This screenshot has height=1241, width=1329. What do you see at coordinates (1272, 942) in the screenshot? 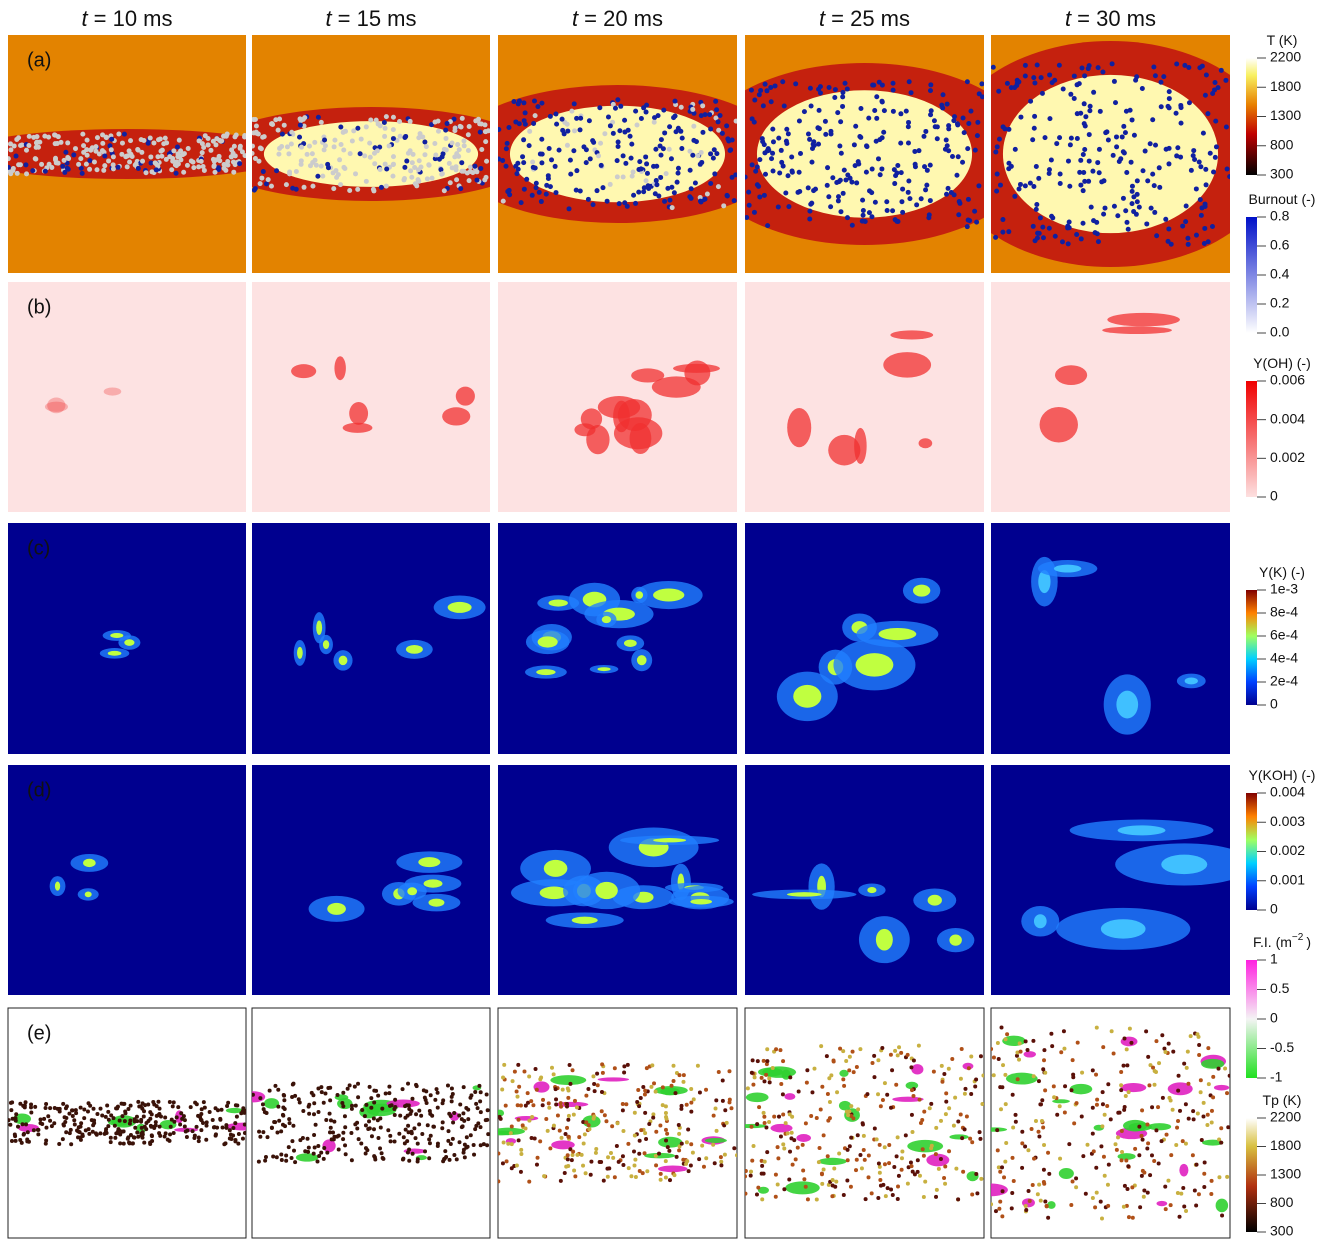
I see `colorbar-title-text: F.I. (m` at bounding box center [1272, 942].